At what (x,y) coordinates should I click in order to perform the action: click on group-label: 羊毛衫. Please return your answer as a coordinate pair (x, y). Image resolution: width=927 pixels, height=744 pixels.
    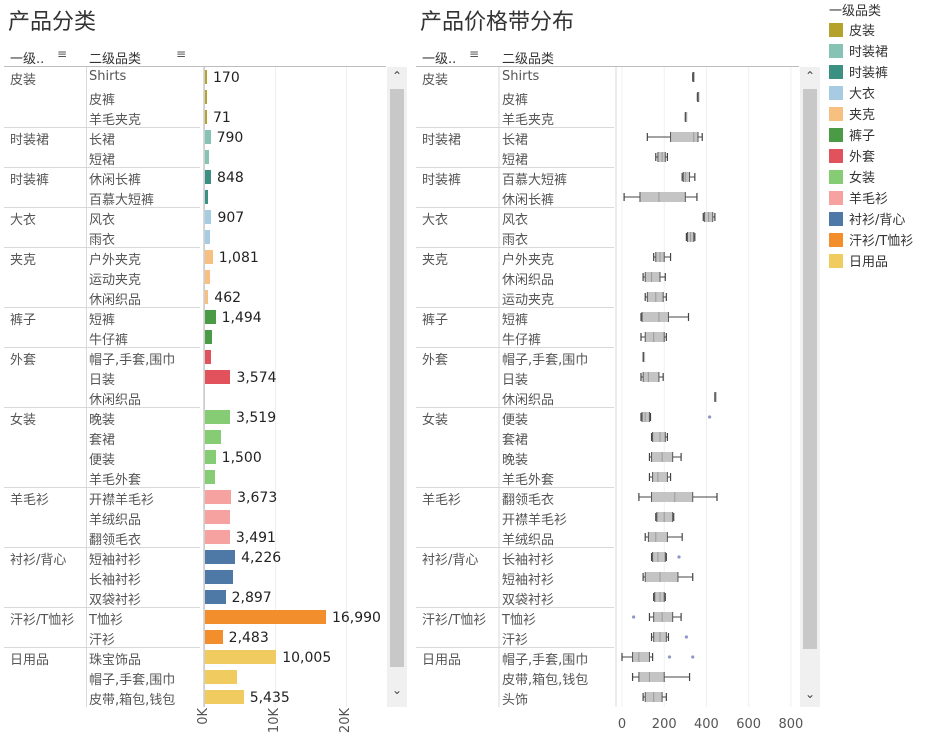
    Looking at the image, I should click on (442, 500).